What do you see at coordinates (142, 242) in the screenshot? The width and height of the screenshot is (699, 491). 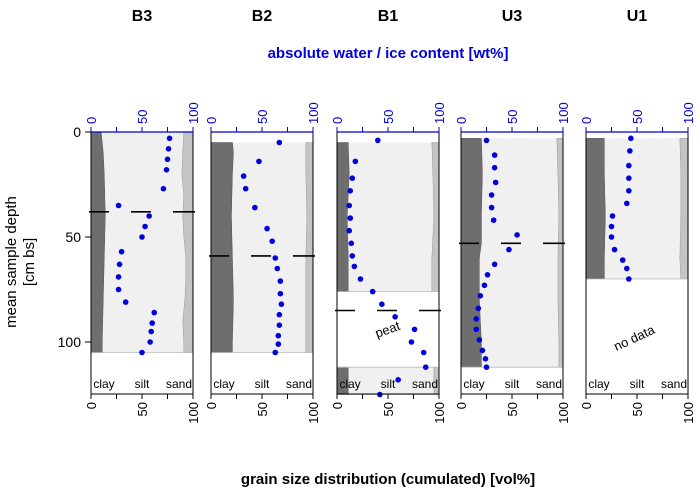 I see `silt-area` at bounding box center [142, 242].